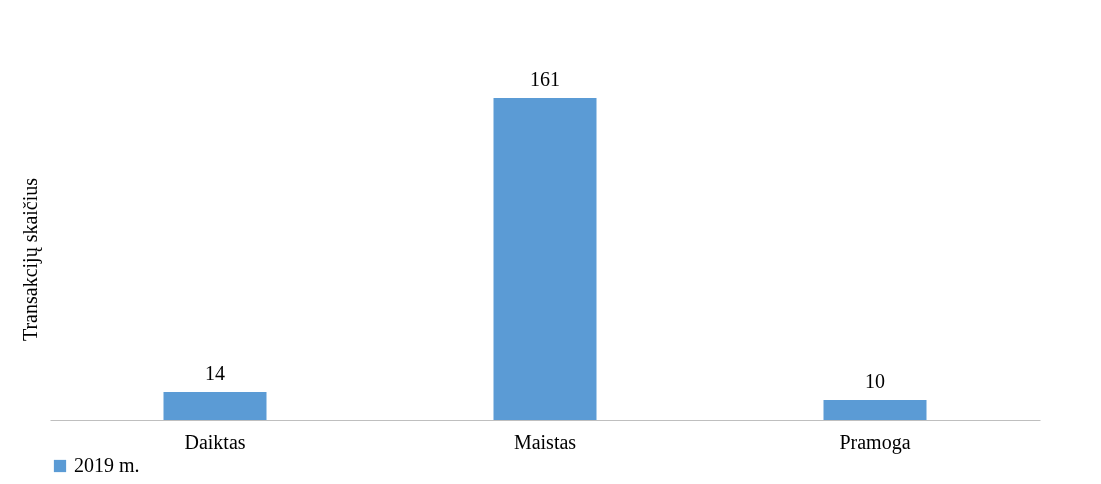 The width and height of the screenshot is (1101, 484). What do you see at coordinates (30, 259) in the screenshot?
I see `y-axis-title: Transakcijų skaičius` at bounding box center [30, 259].